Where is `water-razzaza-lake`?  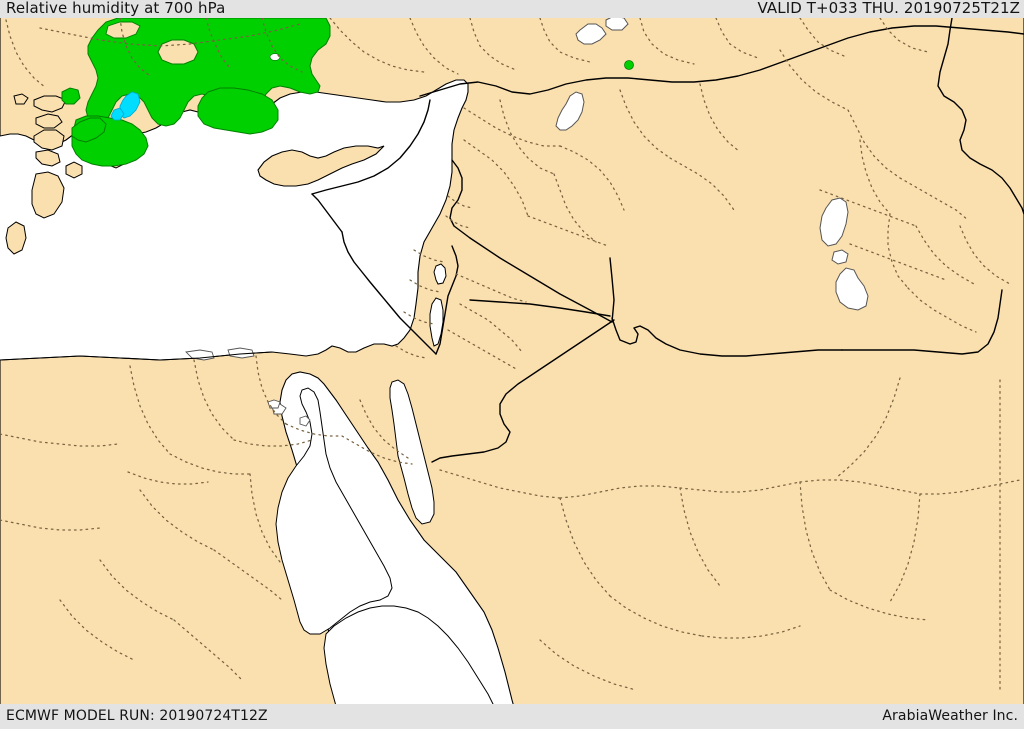
water-razzaza-lake is located at coordinates (852, 289).